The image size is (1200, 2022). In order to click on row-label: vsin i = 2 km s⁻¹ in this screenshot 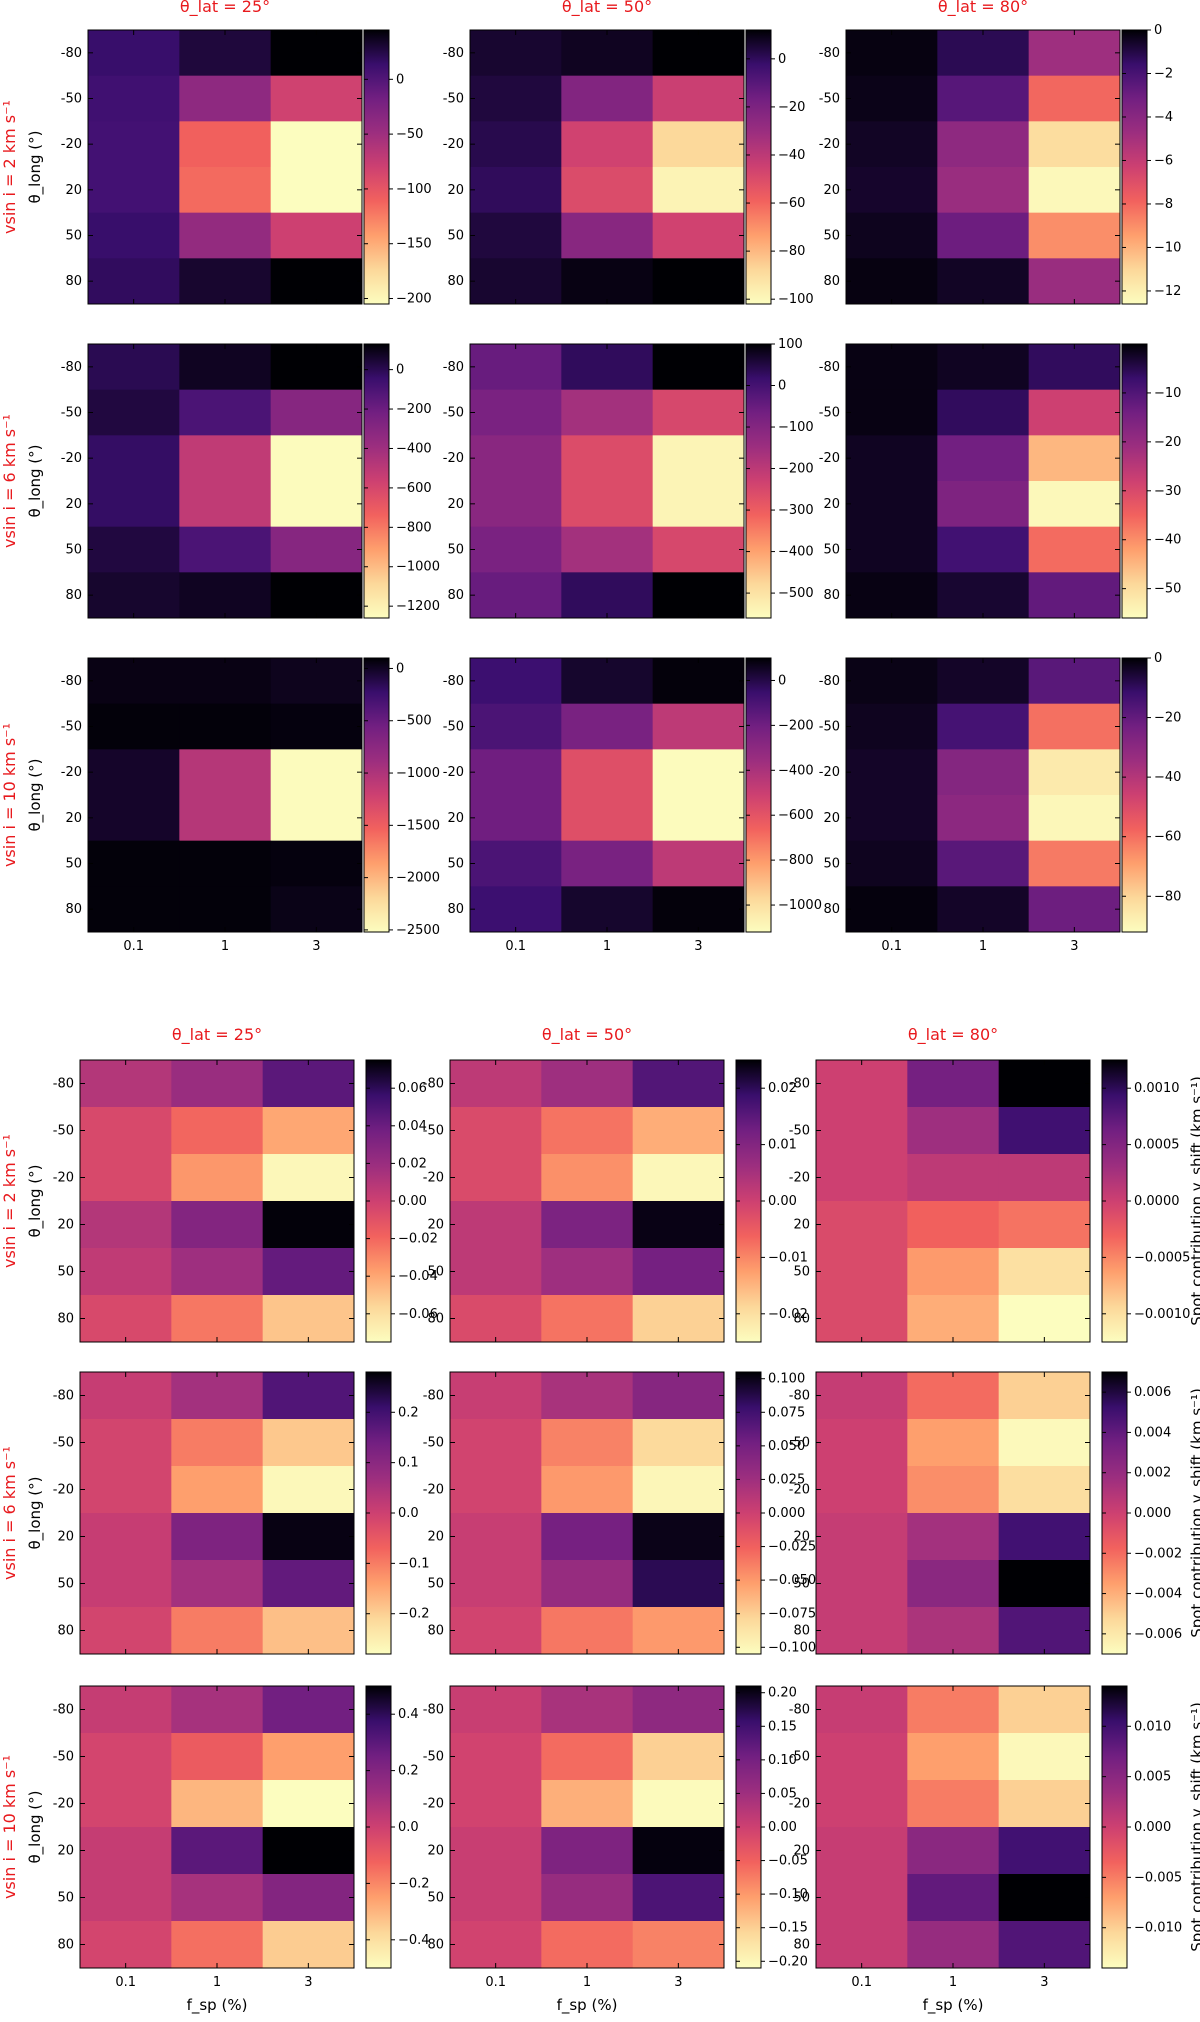, I will do `click(9, 1201)`.